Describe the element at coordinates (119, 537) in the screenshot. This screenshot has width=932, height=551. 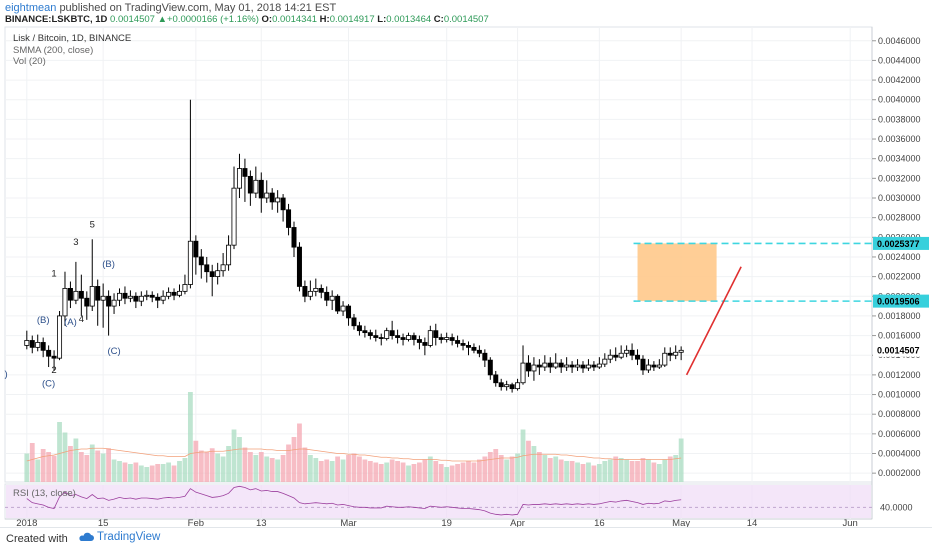
I see `tradingview-logo: TradingView` at that location.